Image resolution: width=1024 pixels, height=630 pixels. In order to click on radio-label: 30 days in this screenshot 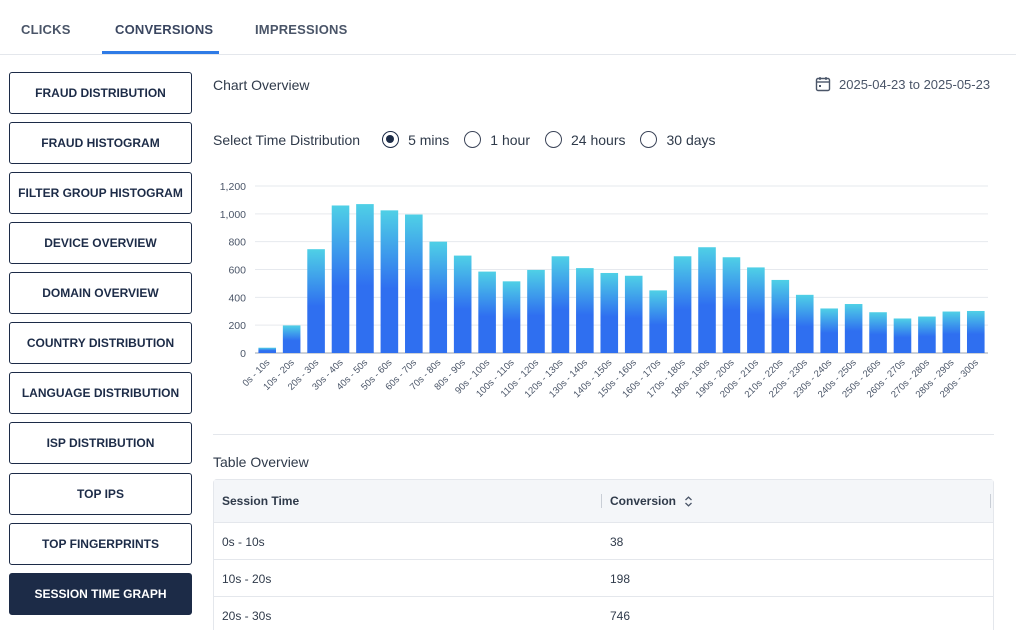, I will do `click(691, 139)`.